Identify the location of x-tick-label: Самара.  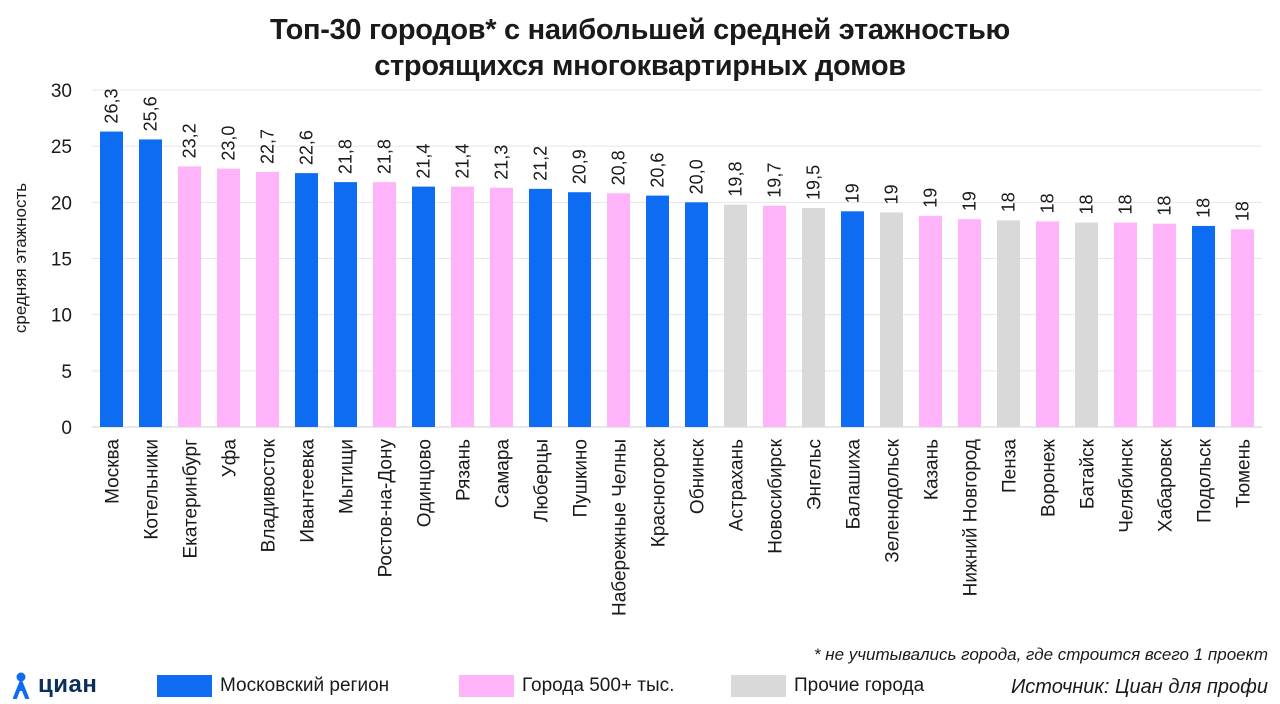
(503, 474).